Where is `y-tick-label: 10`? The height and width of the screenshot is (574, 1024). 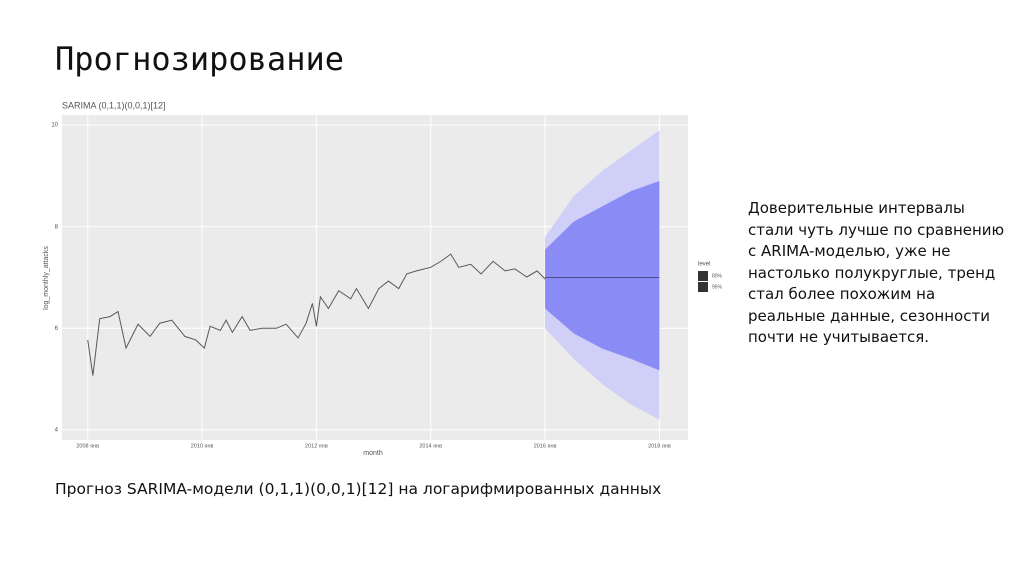
y-tick-label: 10 is located at coordinates (54, 126).